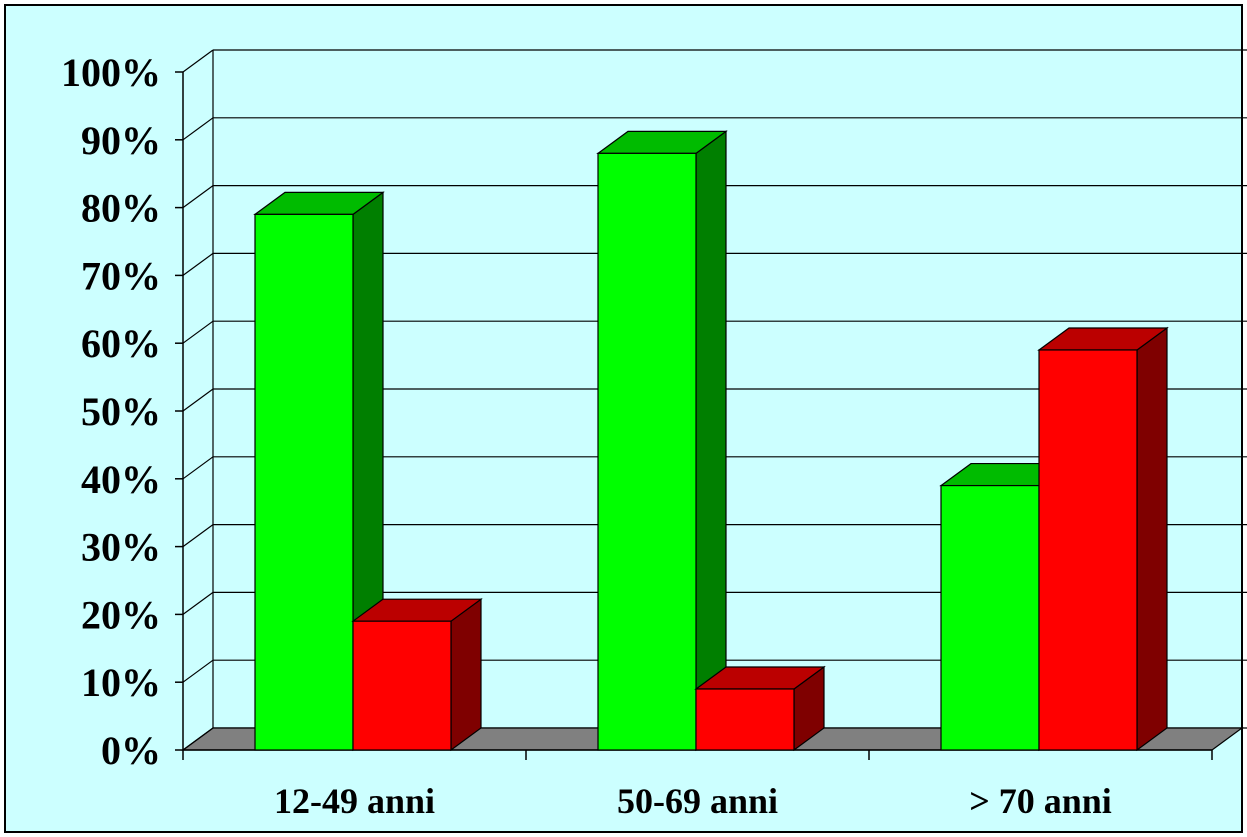  I want to click on x-axis-labels: 12-49 anni 50-69 anni > 70 anni, so click(693, 801).